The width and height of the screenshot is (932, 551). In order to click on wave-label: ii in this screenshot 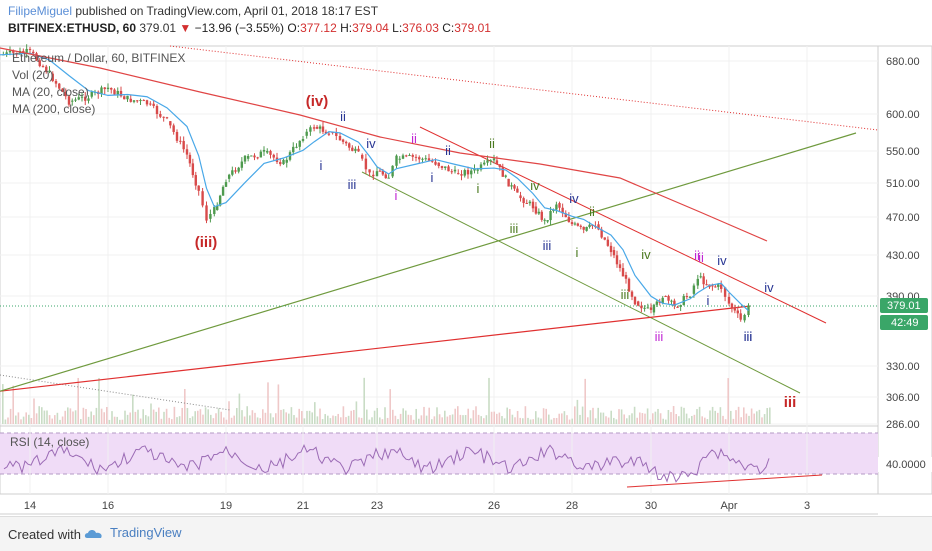, I will do `click(697, 255)`.